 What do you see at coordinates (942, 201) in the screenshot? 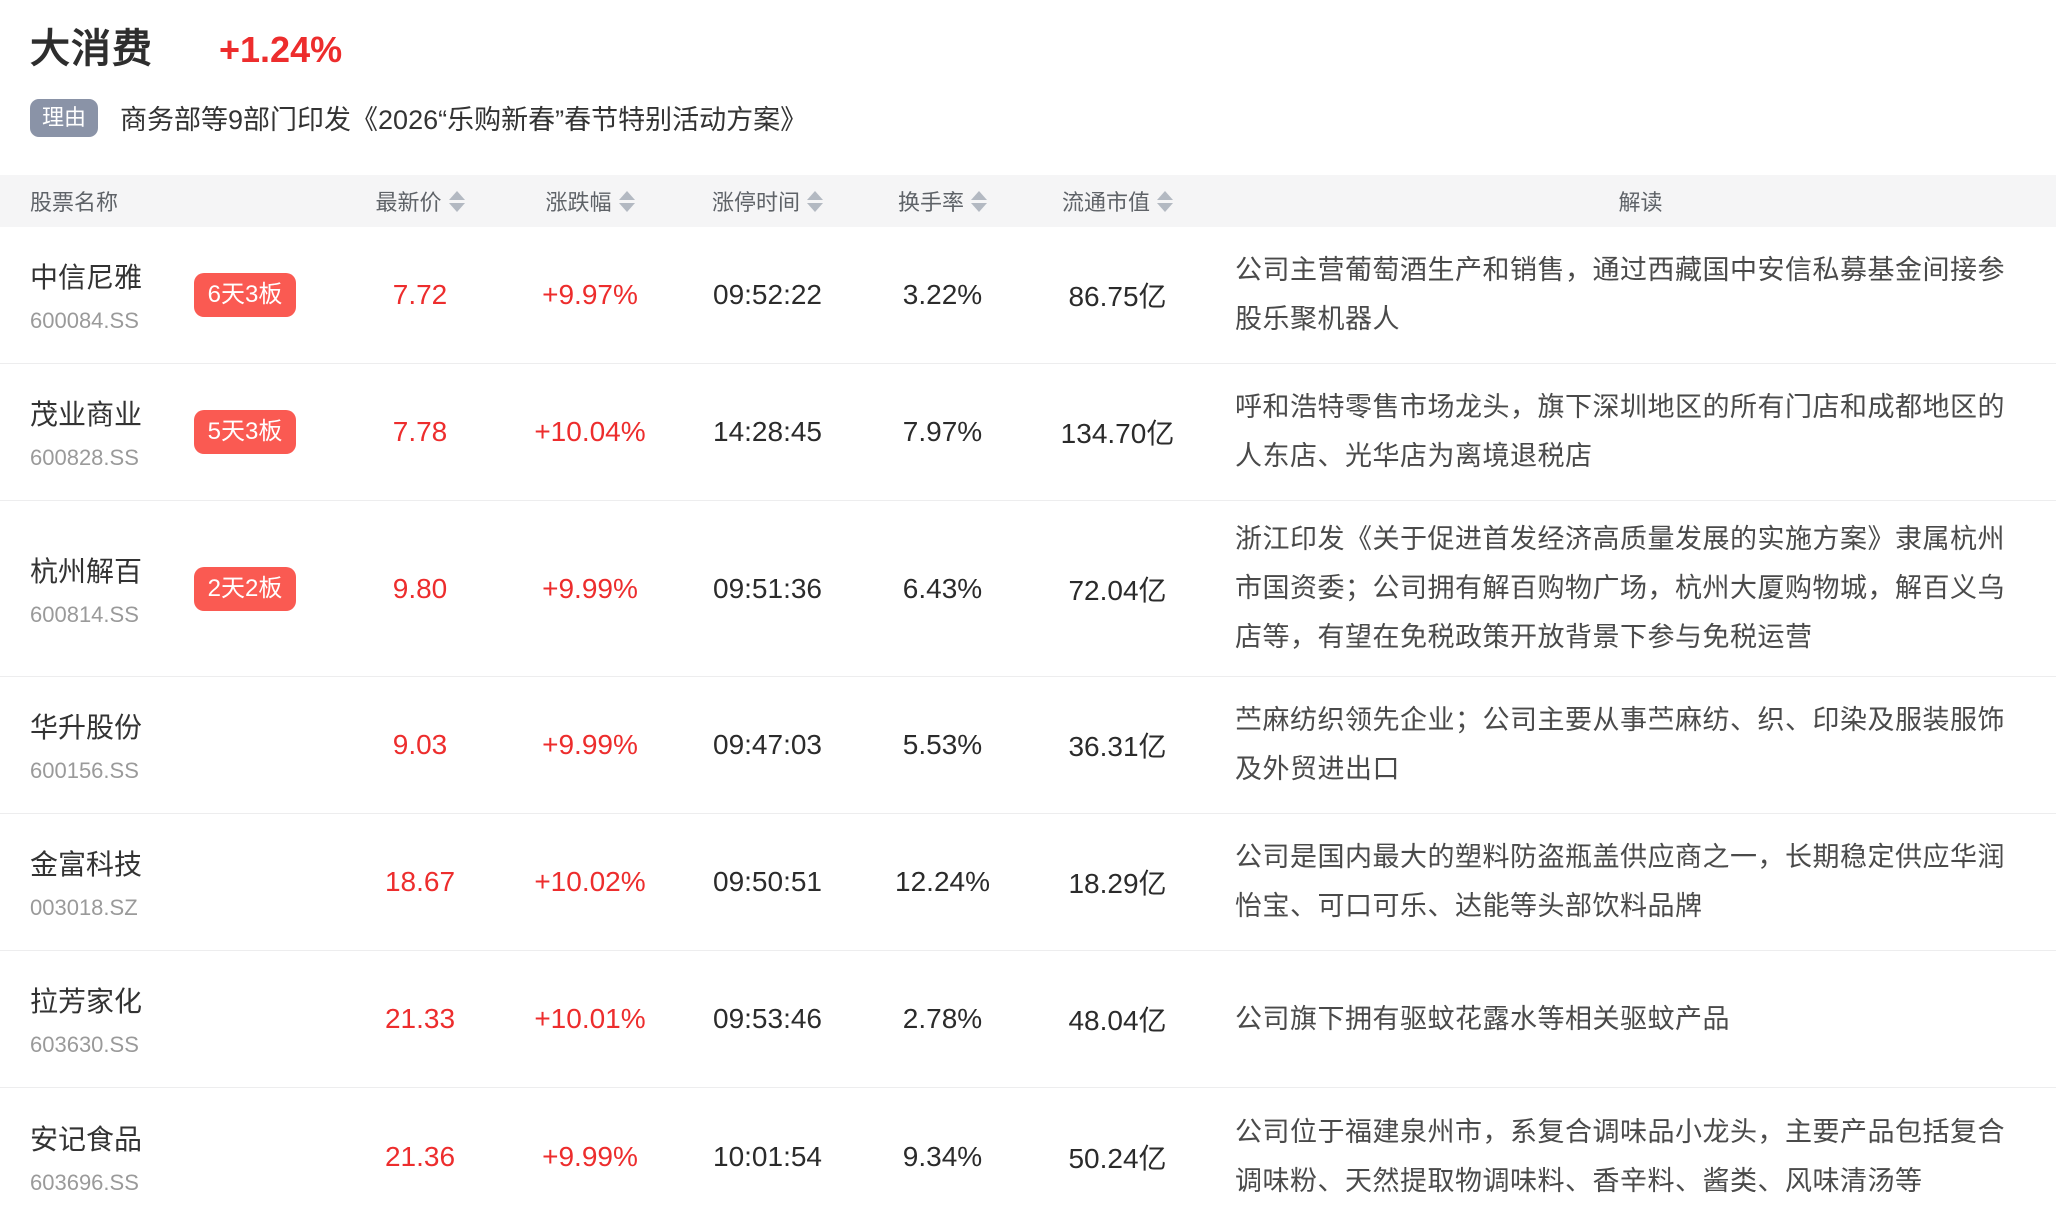
I see `column-header-turnover-rate: 换手率` at bounding box center [942, 201].